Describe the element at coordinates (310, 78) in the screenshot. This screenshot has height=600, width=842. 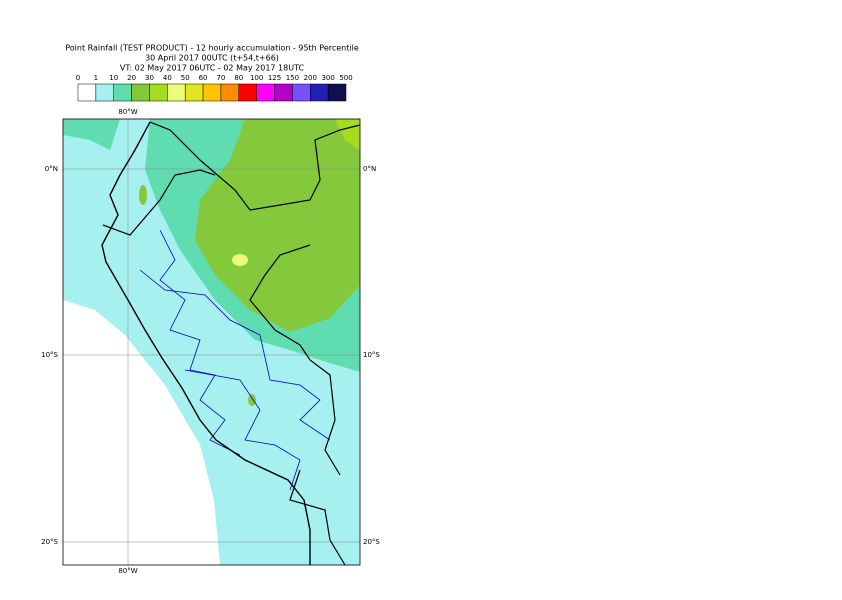
I see `colorbar-label: 200` at that location.